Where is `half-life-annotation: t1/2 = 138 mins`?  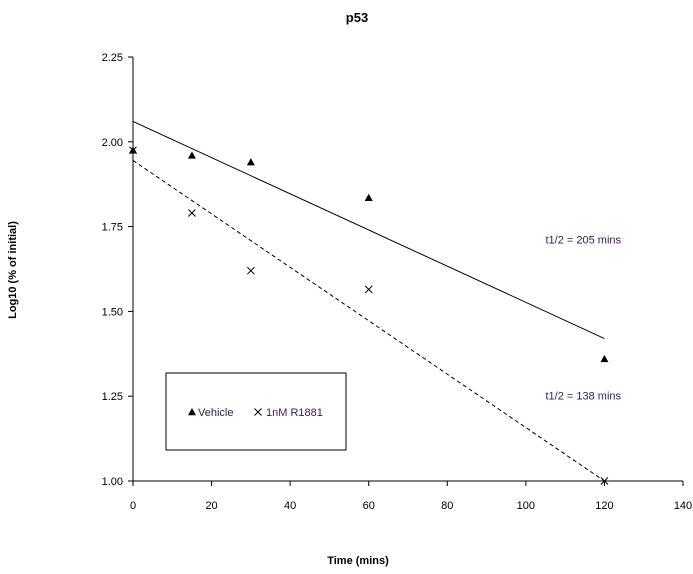 half-life-annotation: t1/2 = 138 mins is located at coordinates (584, 397).